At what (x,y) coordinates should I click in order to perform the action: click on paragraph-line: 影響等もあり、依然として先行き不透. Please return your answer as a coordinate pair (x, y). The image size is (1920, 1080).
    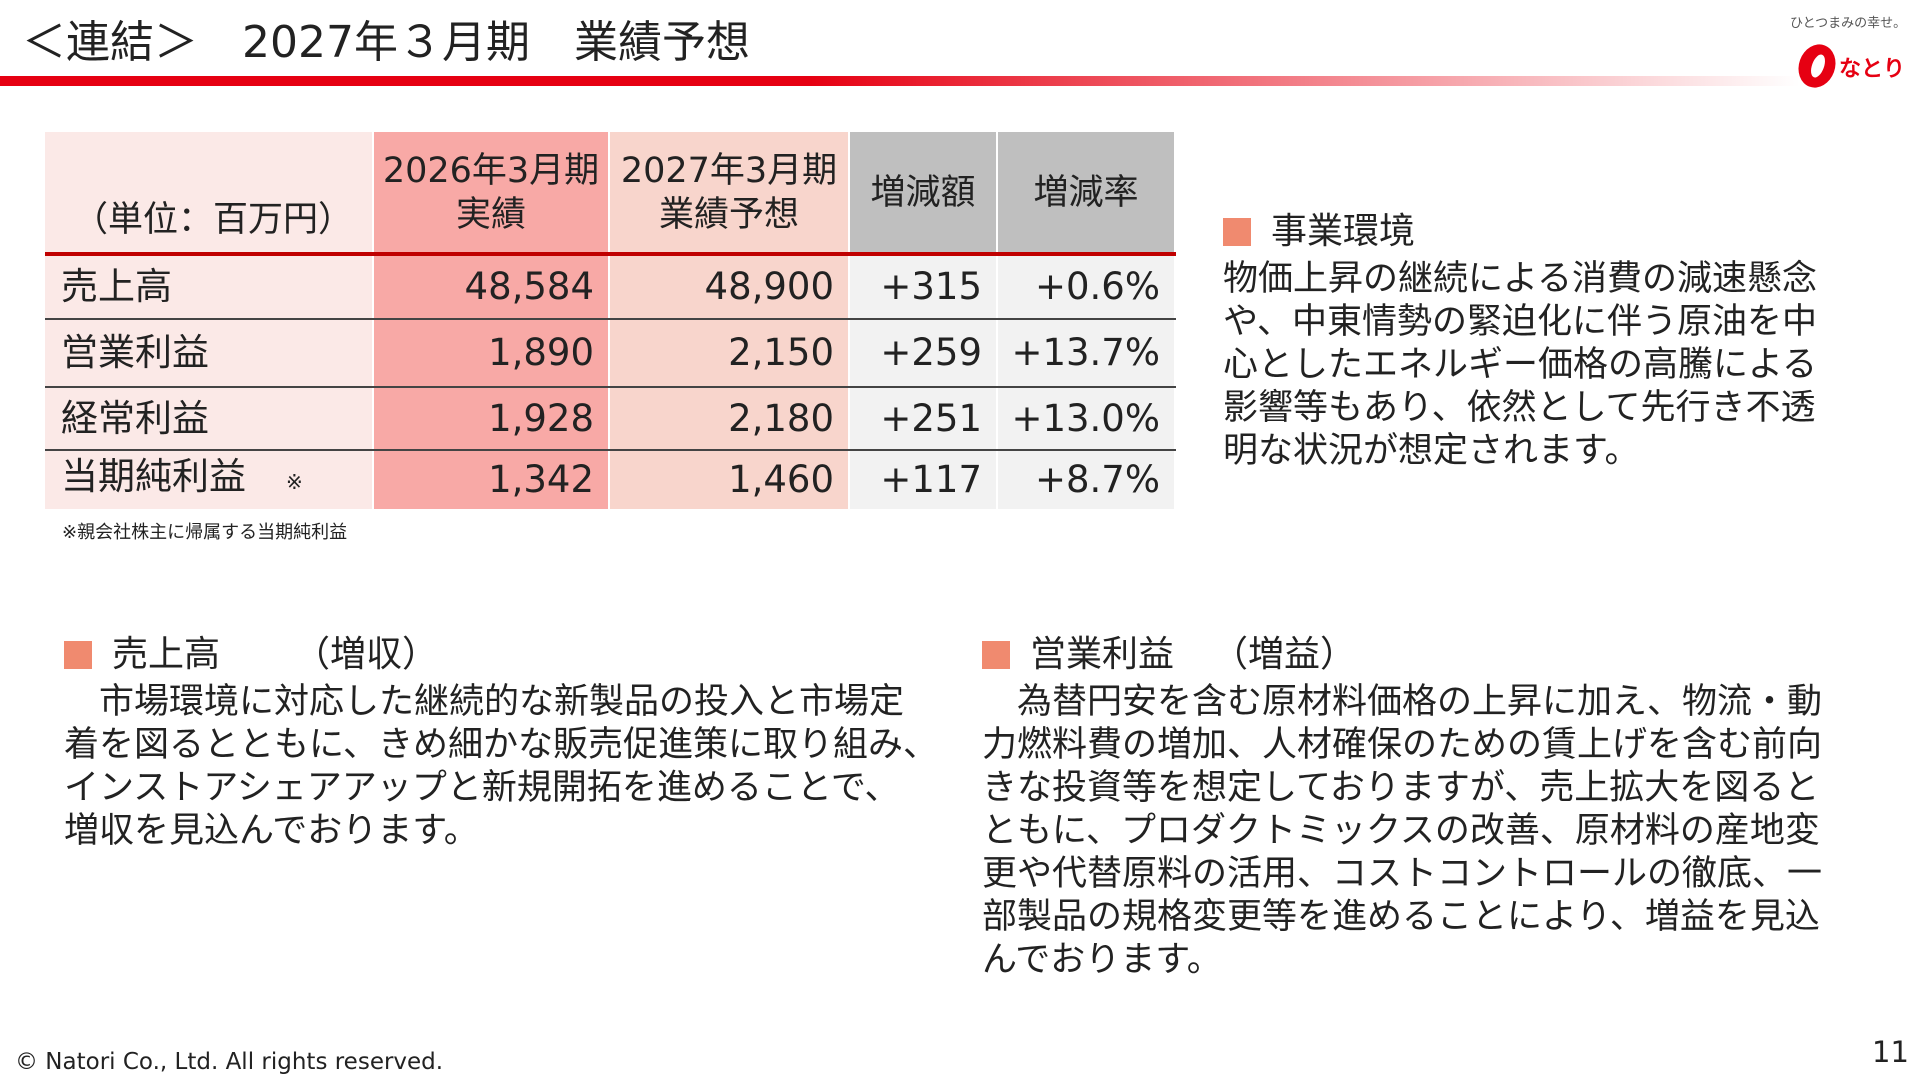
    Looking at the image, I should click on (1519, 408).